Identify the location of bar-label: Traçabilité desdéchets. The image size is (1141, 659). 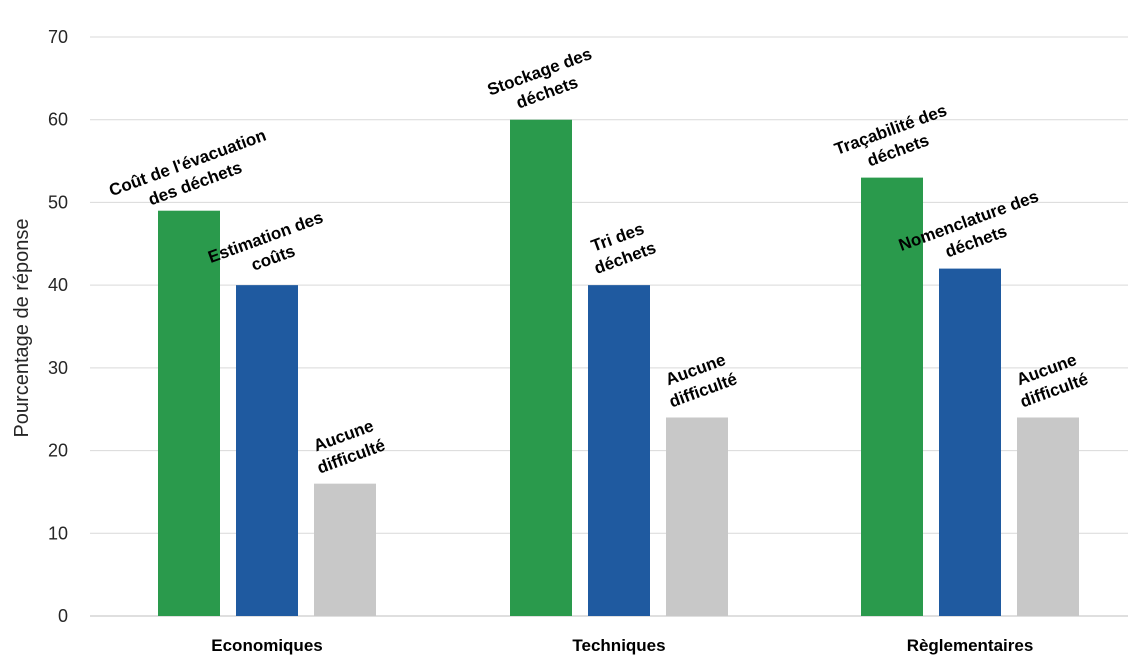
(894, 140).